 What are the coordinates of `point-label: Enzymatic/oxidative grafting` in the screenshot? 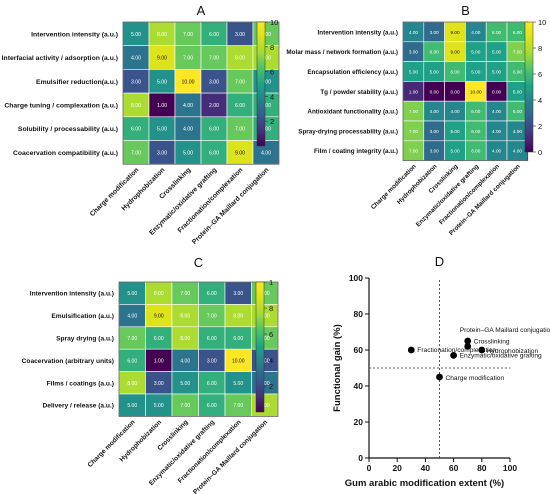 It's located at (501, 355).